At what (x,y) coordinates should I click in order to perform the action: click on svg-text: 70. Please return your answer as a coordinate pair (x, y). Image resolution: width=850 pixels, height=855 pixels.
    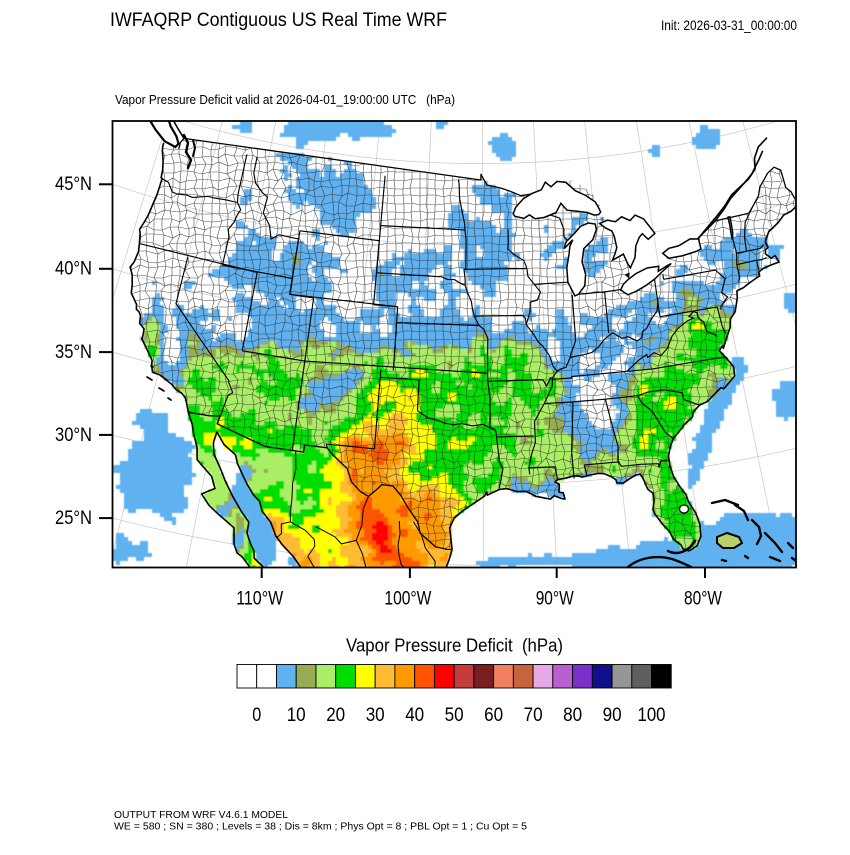
    Looking at the image, I should click on (533, 715).